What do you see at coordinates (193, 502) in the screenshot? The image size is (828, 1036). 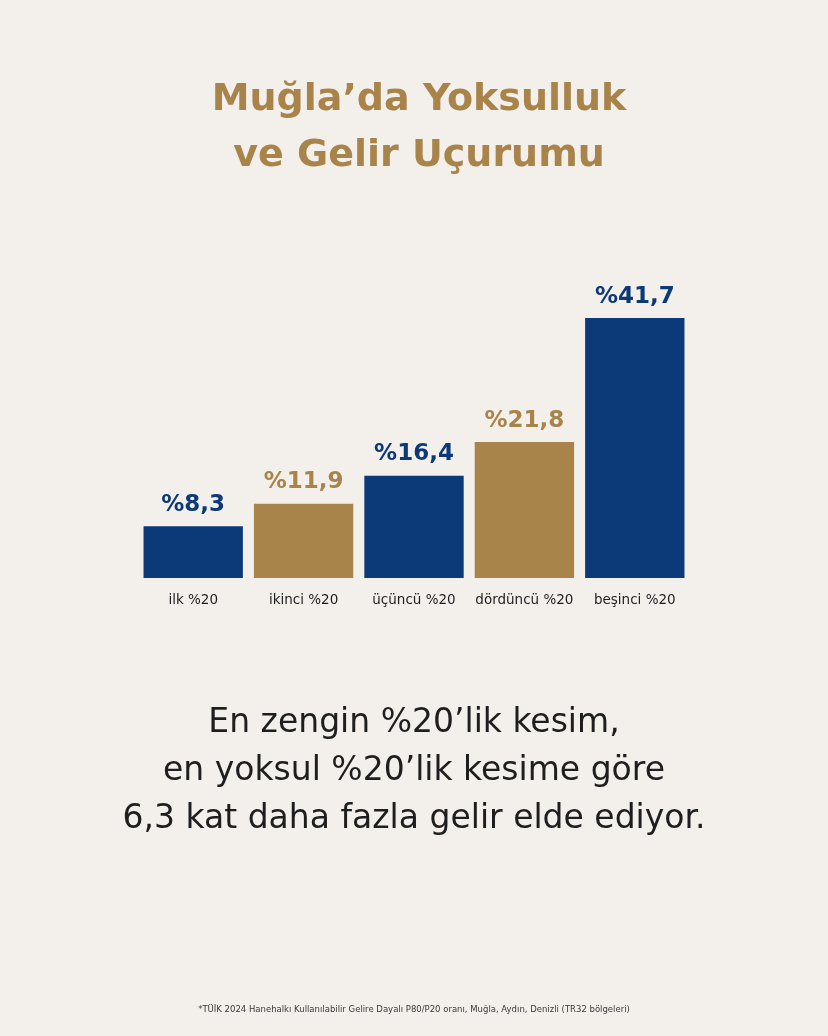 I see `data-label: %8,3` at bounding box center [193, 502].